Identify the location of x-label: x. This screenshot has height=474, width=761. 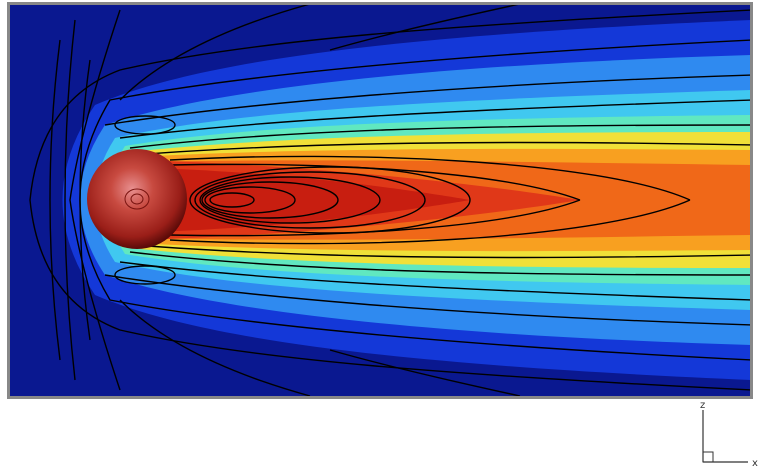
(755, 463).